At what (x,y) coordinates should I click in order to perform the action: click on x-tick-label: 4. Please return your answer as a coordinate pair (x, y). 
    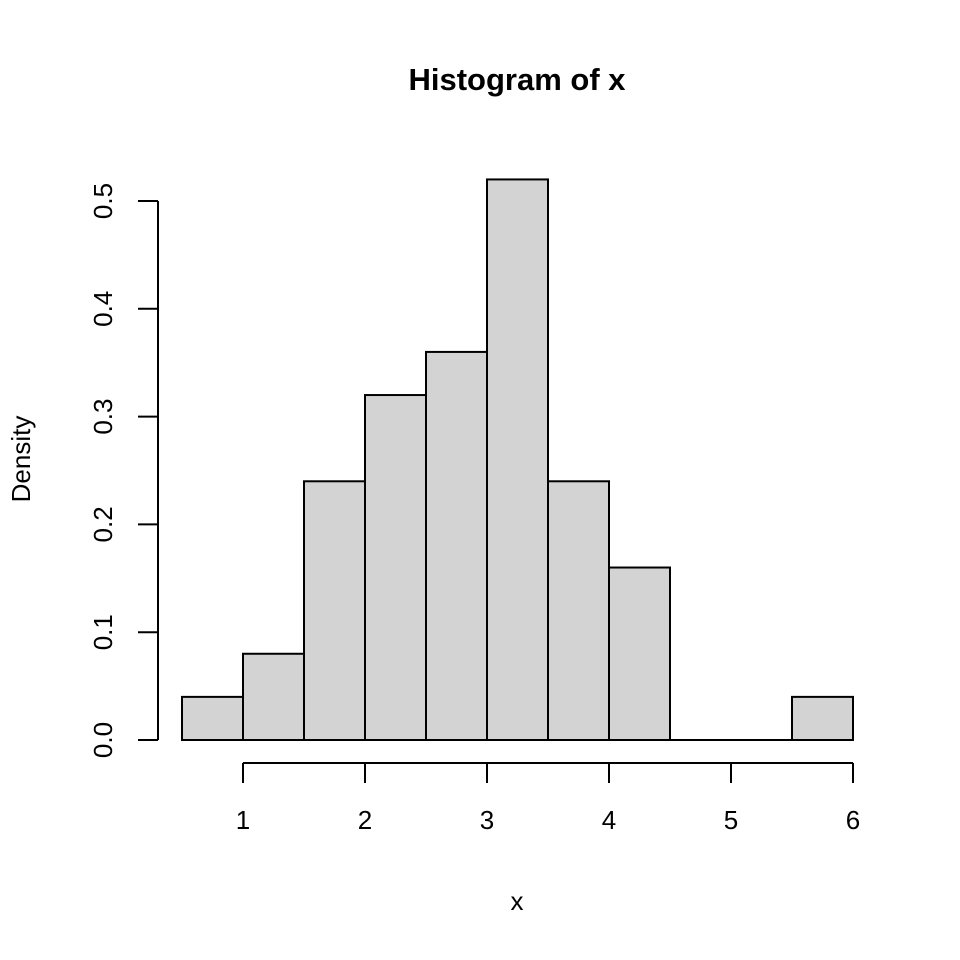
    Looking at the image, I should click on (609, 820).